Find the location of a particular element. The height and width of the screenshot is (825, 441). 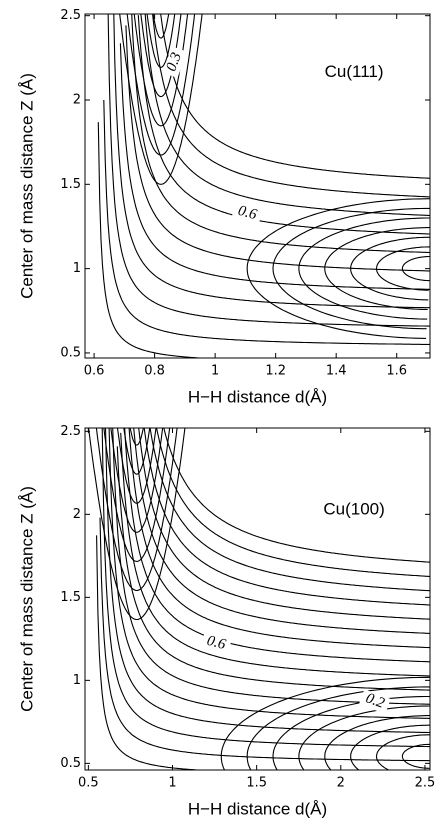

x-tick-label: 1.2 is located at coordinates (275, 371).